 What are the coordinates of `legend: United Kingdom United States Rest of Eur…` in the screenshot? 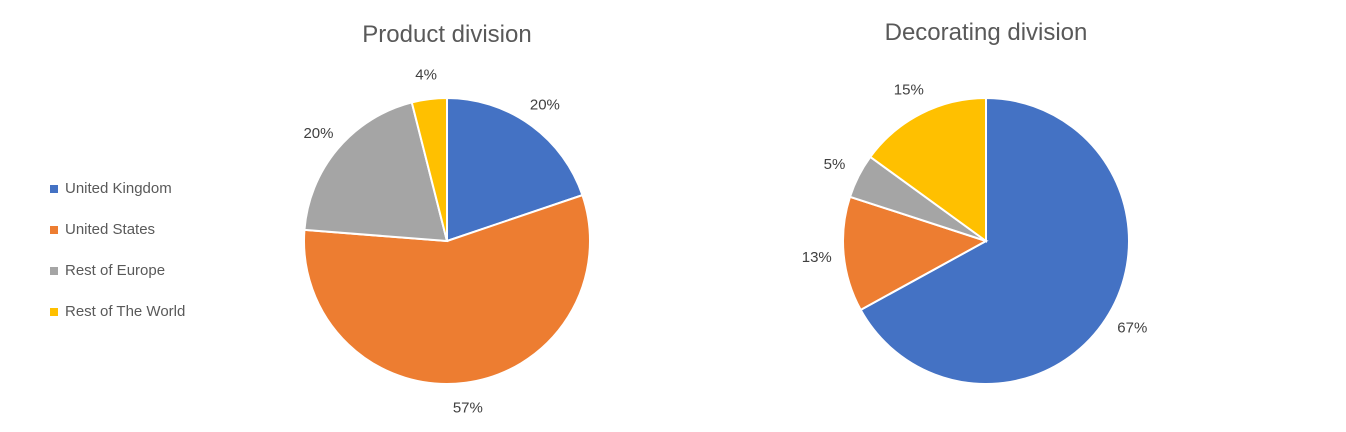 It's located at (117, 250).